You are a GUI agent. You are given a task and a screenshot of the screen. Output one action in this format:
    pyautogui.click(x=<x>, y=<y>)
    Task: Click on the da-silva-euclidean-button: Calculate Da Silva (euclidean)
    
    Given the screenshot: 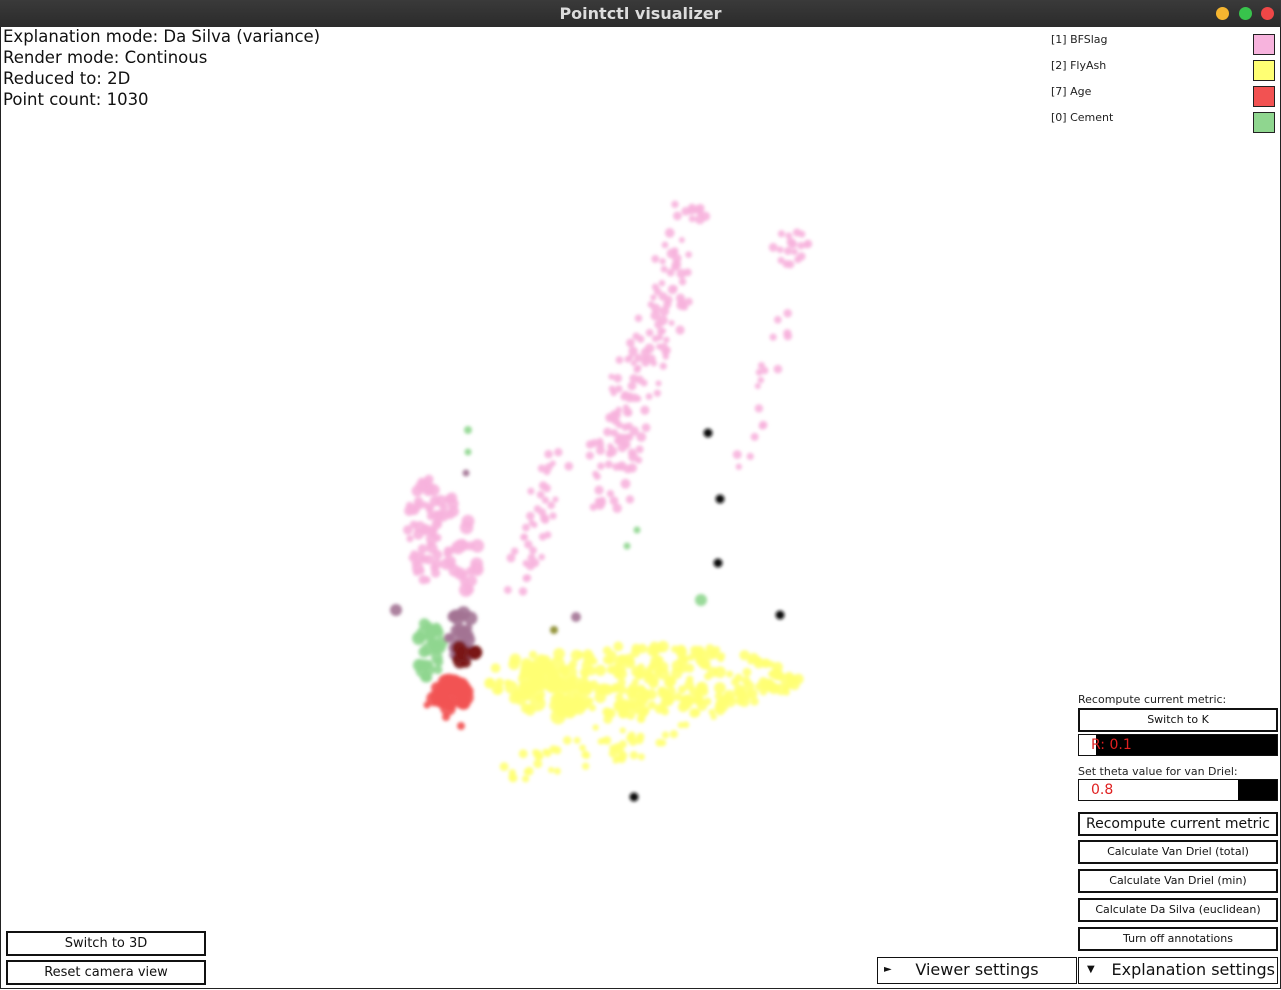 What is the action you would take?
    pyautogui.click(x=1178, y=910)
    